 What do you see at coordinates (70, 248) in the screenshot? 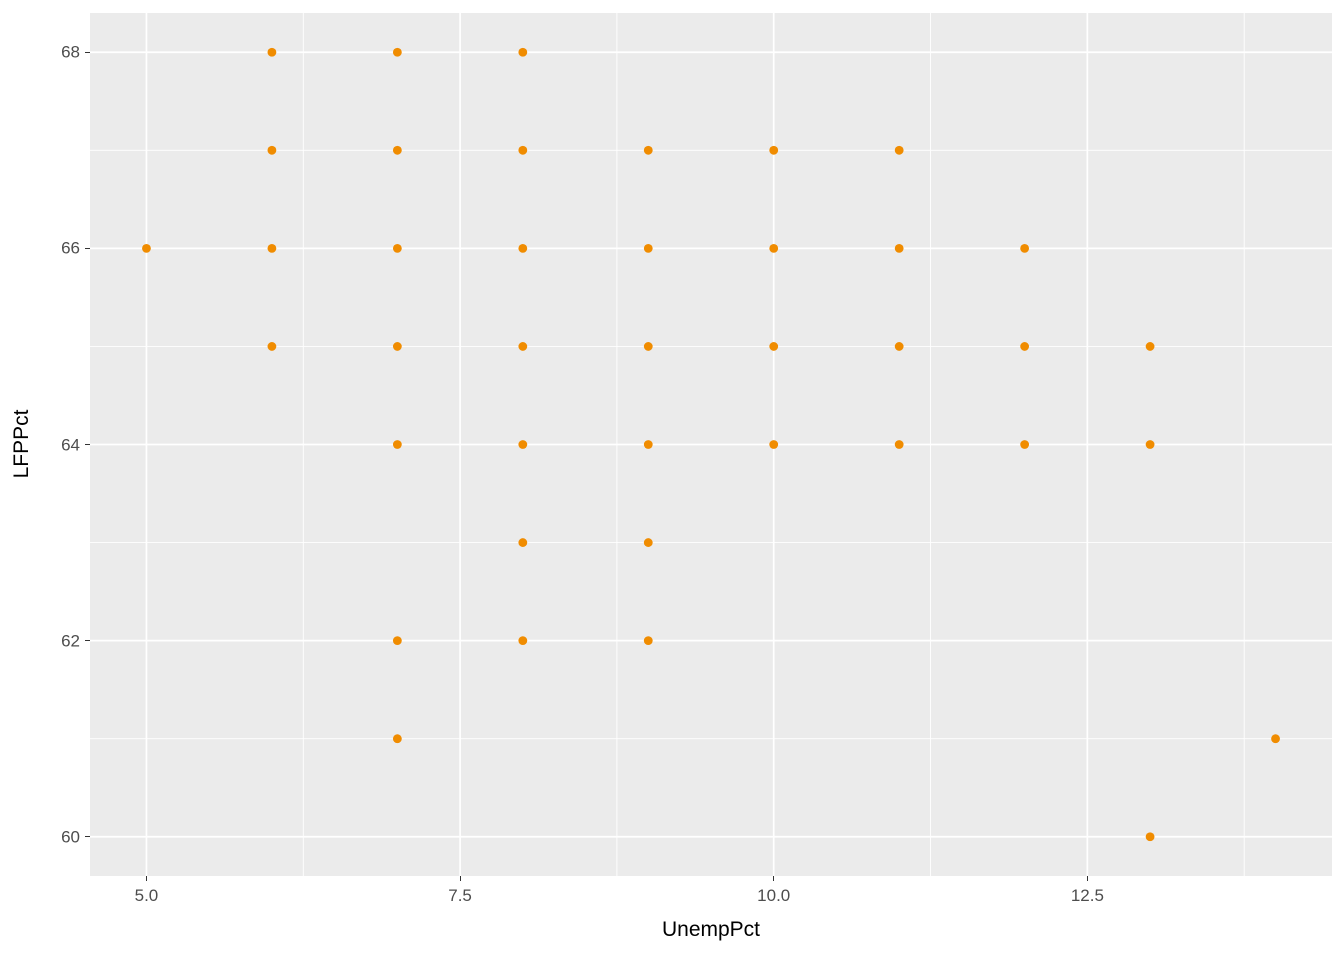
I see `y-tick-label: 66` at bounding box center [70, 248].